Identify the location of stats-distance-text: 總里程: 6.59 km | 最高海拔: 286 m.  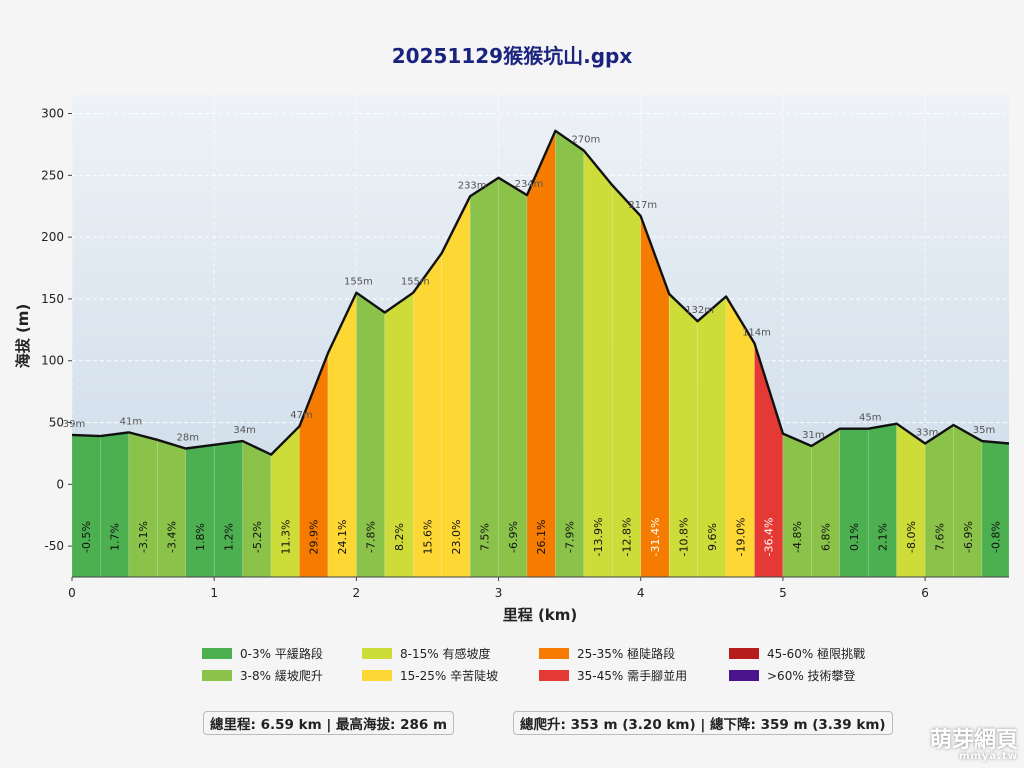
(329, 725).